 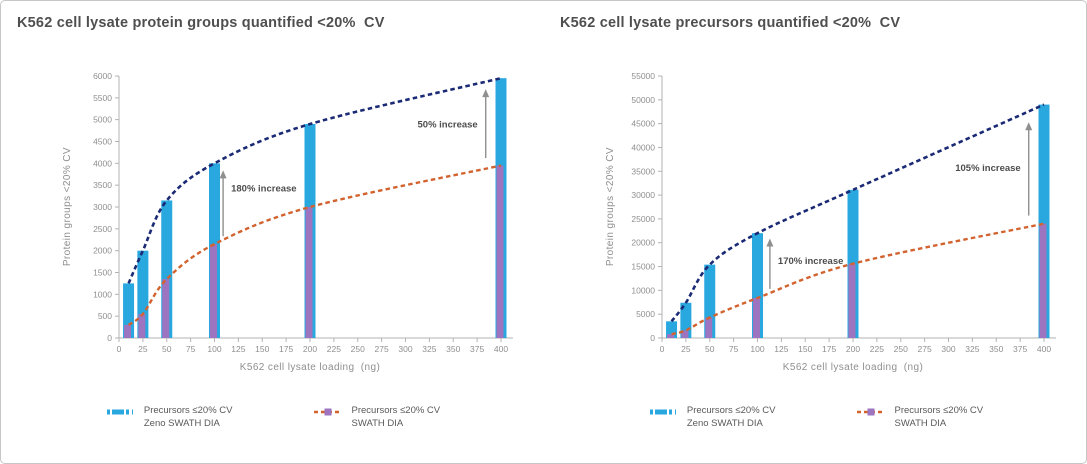 I want to click on svg-text: 25000, so click(x=643, y=219).